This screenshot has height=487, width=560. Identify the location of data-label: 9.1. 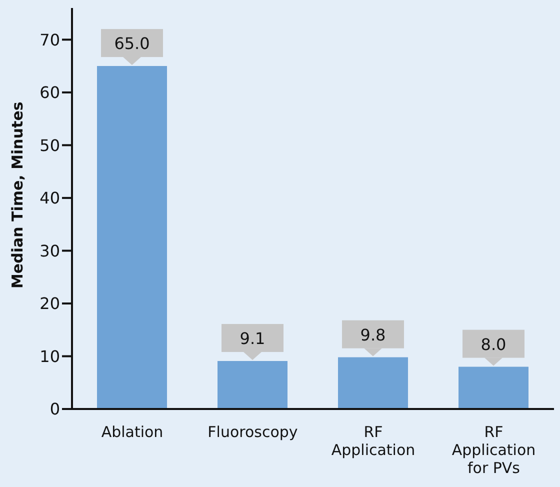
(253, 338).